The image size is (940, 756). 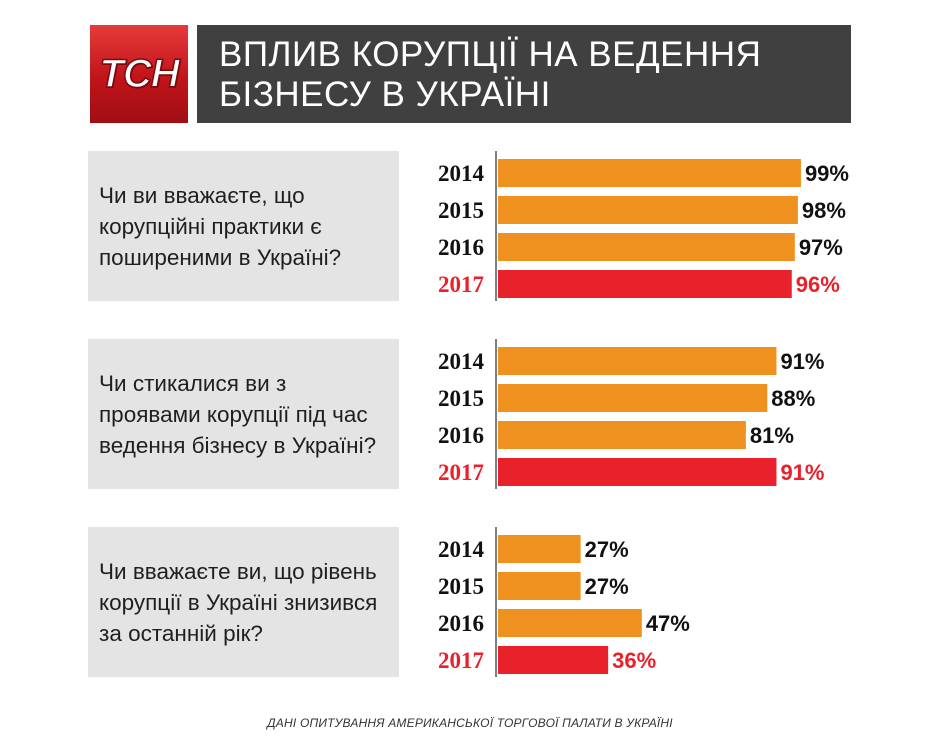 I want to click on value-label: 36%, so click(x=634, y=660).